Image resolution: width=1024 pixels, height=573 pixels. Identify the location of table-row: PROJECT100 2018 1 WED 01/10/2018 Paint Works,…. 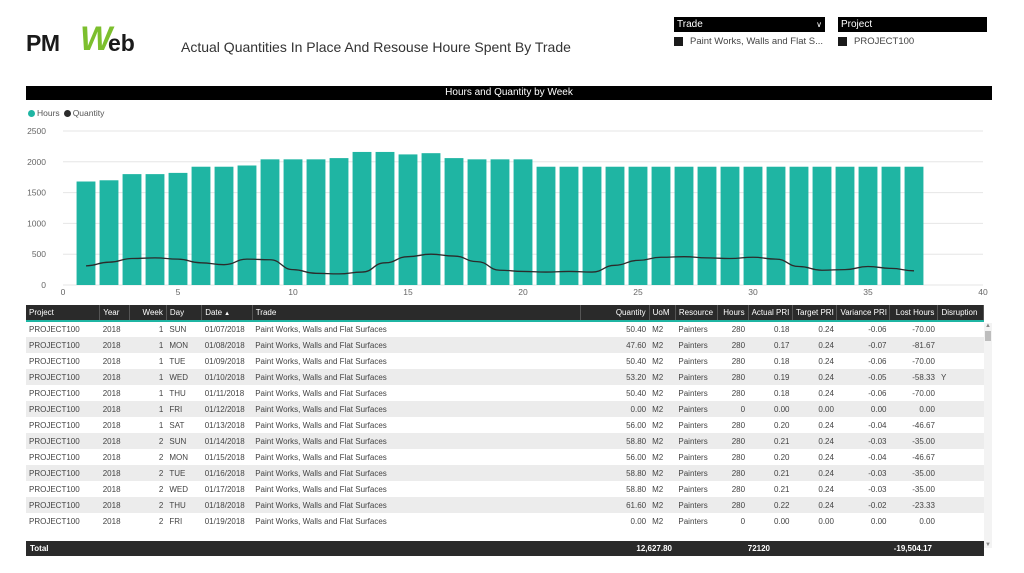
(505, 377).